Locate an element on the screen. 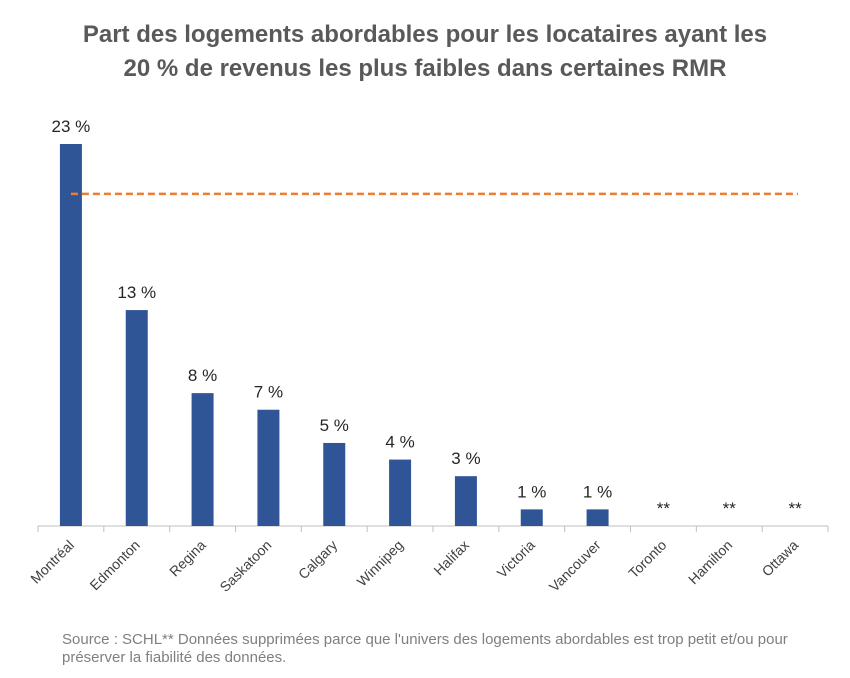 The height and width of the screenshot is (678, 850). x-tick-label: Toronto is located at coordinates (647, 559).